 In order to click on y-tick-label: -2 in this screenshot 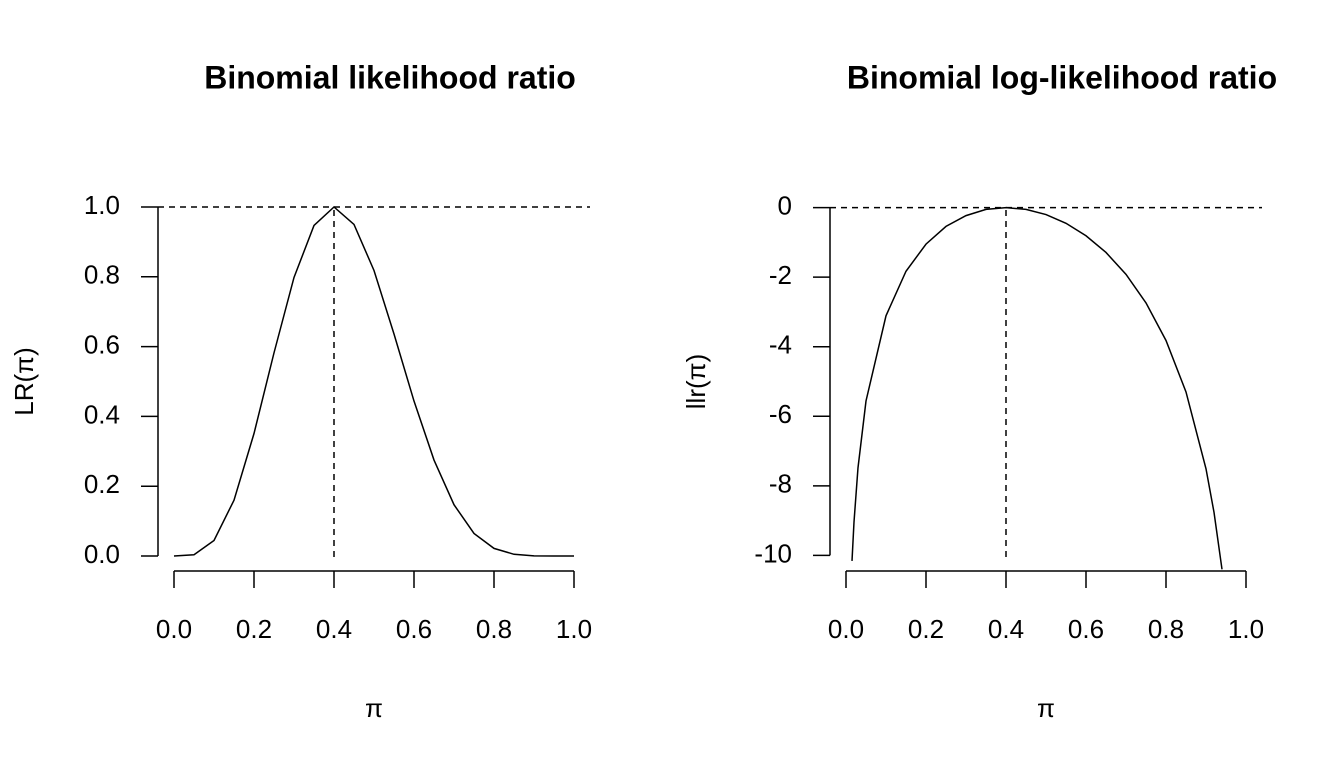, I will do `click(780, 275)`.